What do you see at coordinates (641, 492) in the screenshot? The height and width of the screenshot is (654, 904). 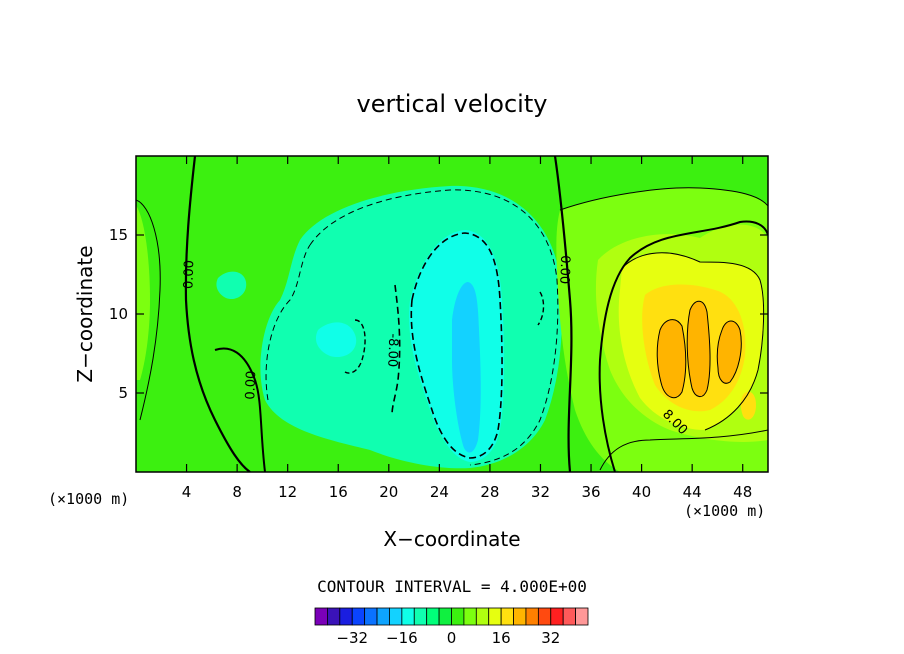 I see `x-tick-label: 40` at bounding box center [641, 492].